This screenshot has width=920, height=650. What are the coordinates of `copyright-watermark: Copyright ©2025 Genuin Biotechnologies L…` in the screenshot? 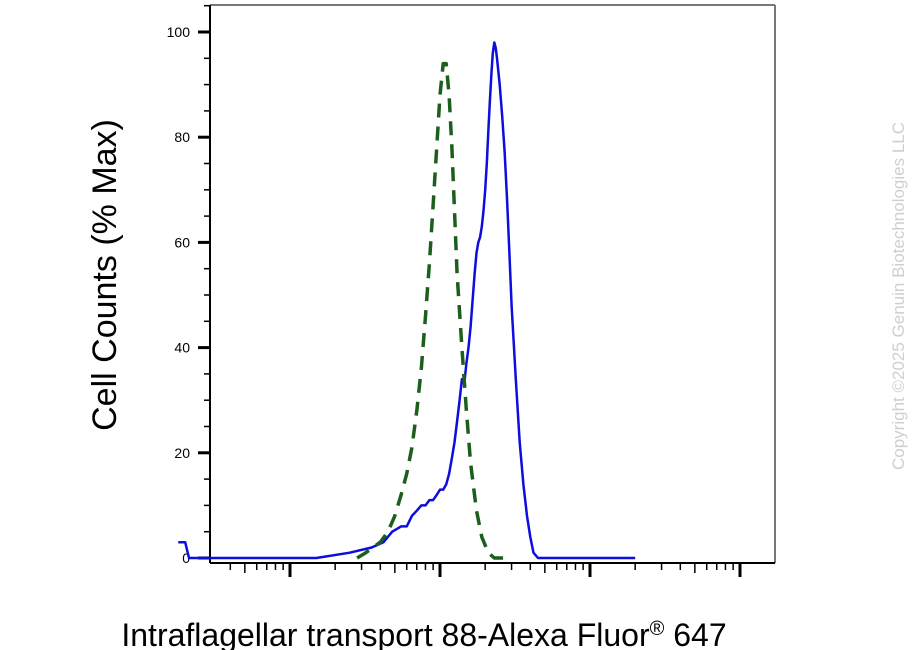 It's located at (898, 296).